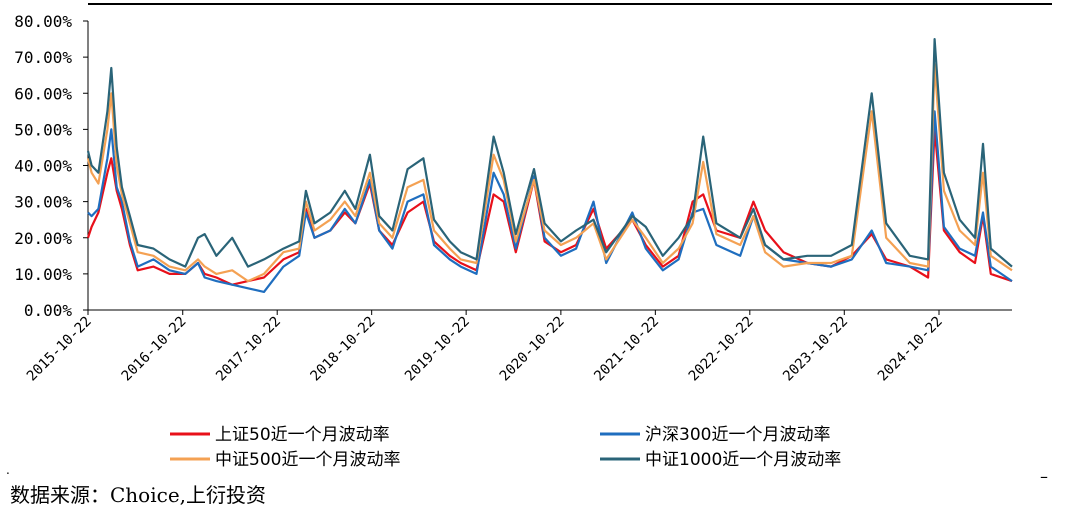 This screenshot has width=1080, height=517. What do you see at coordinates (343, 349) in the screenshot?
I see `x-tick-label: 2018-10-22` at bounding box center [343, 349].